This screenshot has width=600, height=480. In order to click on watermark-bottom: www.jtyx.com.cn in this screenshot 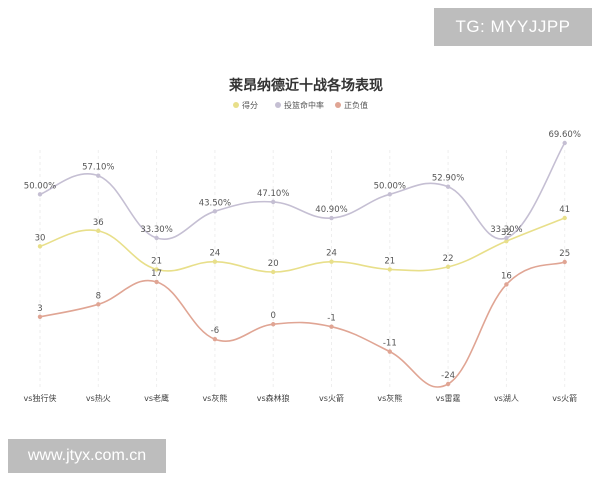, I will do `click(87, 456)`.